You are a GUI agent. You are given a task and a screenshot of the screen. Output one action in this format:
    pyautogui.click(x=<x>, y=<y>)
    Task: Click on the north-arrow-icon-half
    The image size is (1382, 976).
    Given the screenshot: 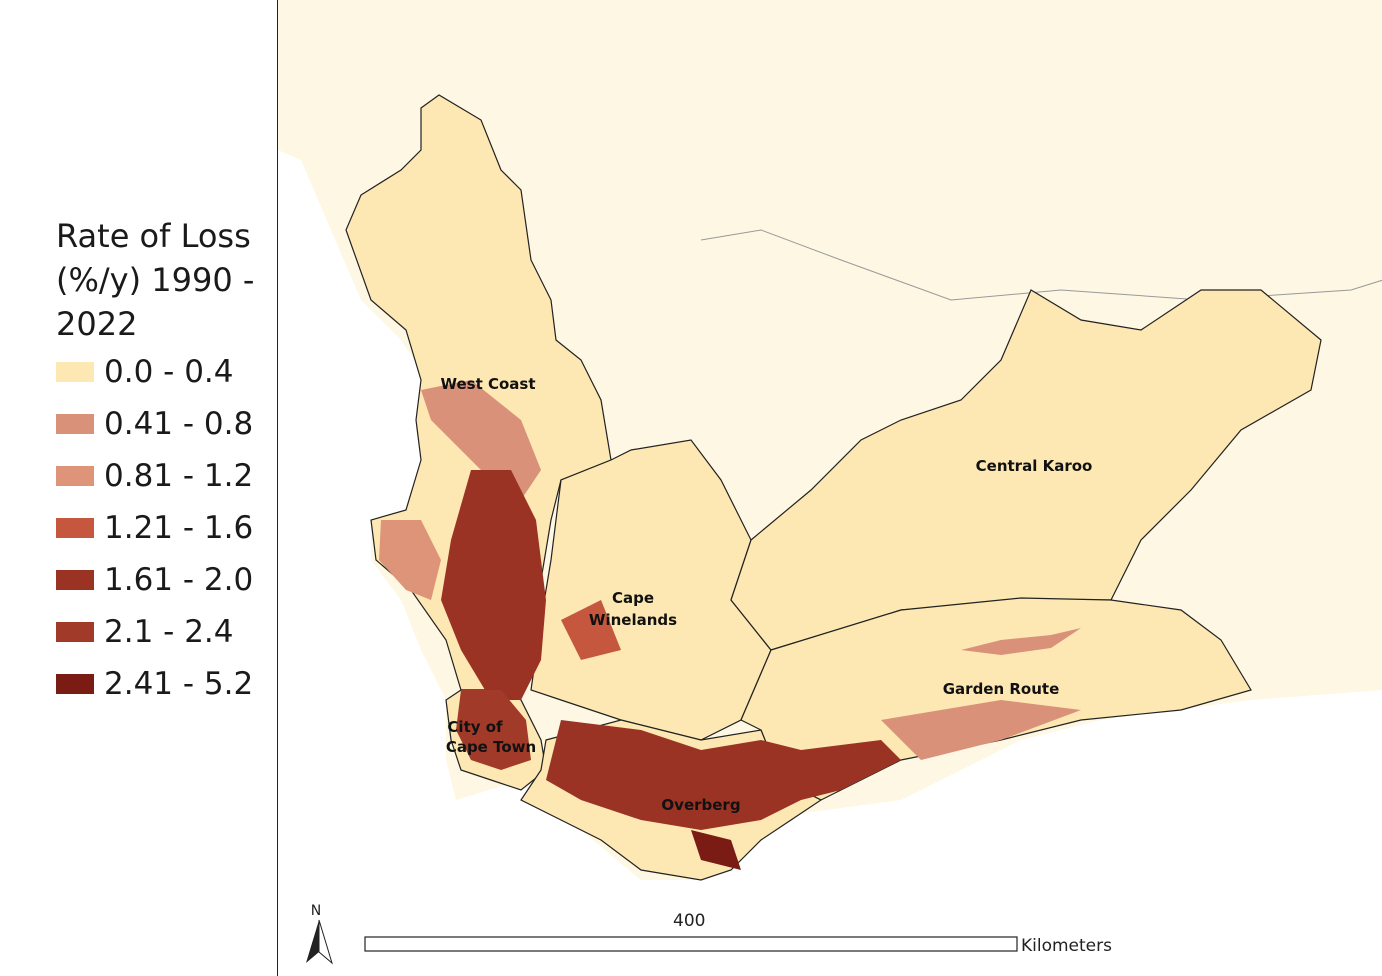 What is the action you would take?
    pyautogui.click(x=325, y=942)
    